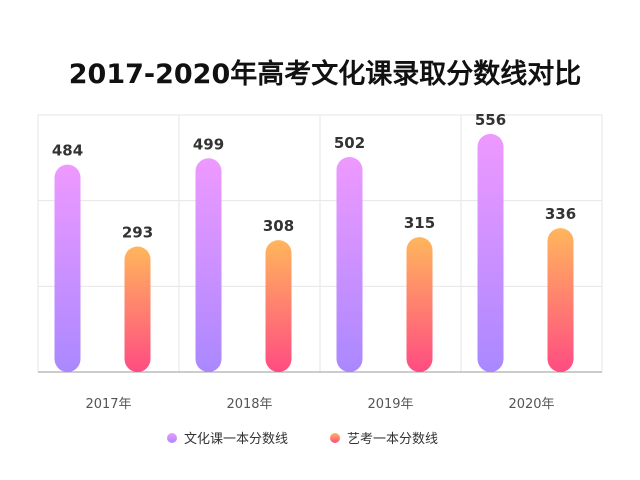 The height and width of the screenshot is (480, 640). What do you see at coordinates (108, 404) in the screenshot?
I see `x-tick-label: 2017年` at bounding box center [108, 404].